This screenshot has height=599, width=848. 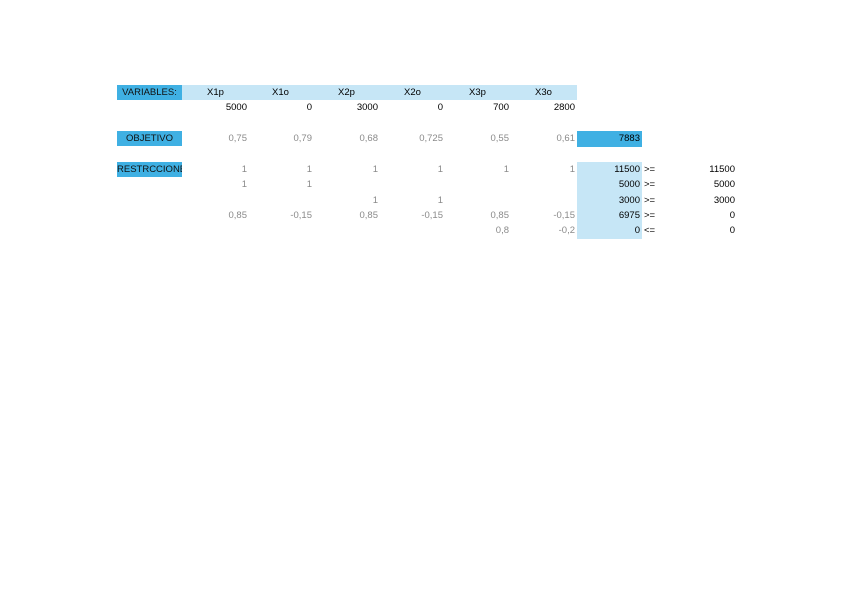 I want to click on objective-coef-x1p: 0,75, so click(x=238, y=138).